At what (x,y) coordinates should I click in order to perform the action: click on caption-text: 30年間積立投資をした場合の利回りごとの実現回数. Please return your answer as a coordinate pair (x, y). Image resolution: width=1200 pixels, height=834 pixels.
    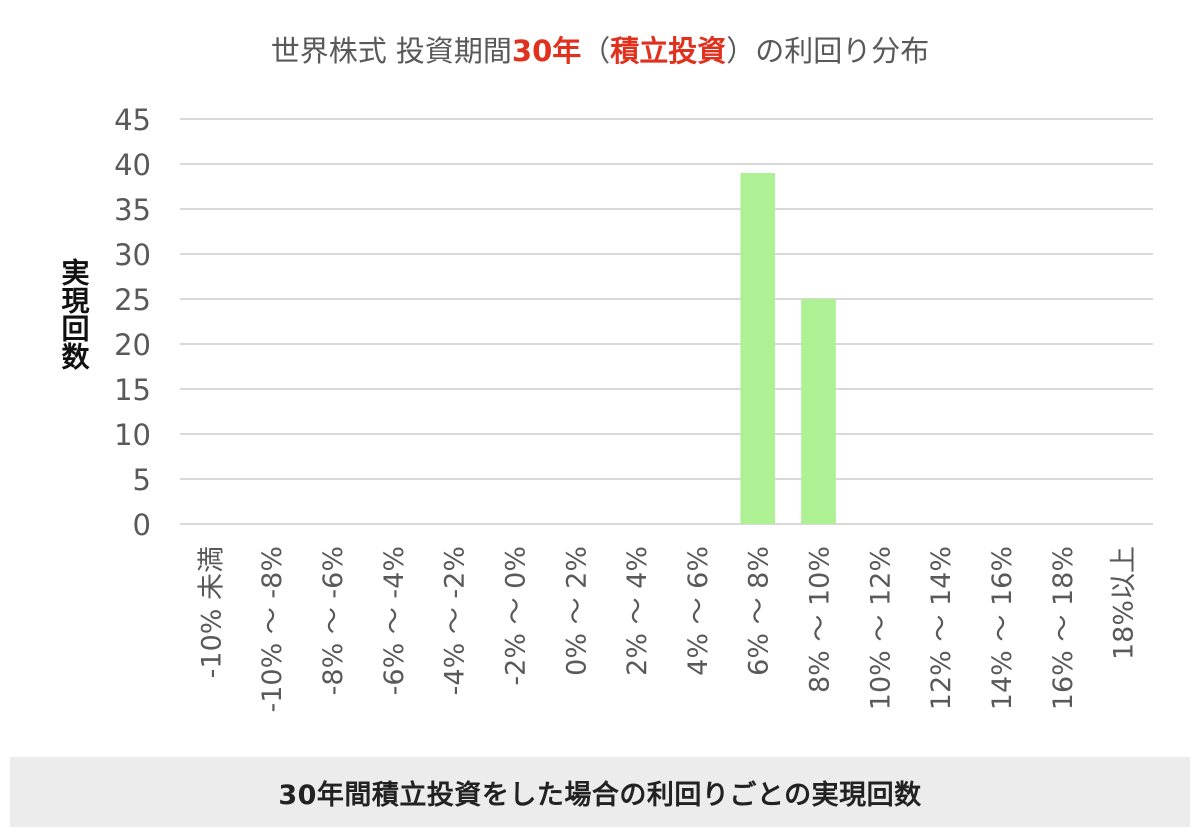
    Looking at the image, I should click on (600, 795).